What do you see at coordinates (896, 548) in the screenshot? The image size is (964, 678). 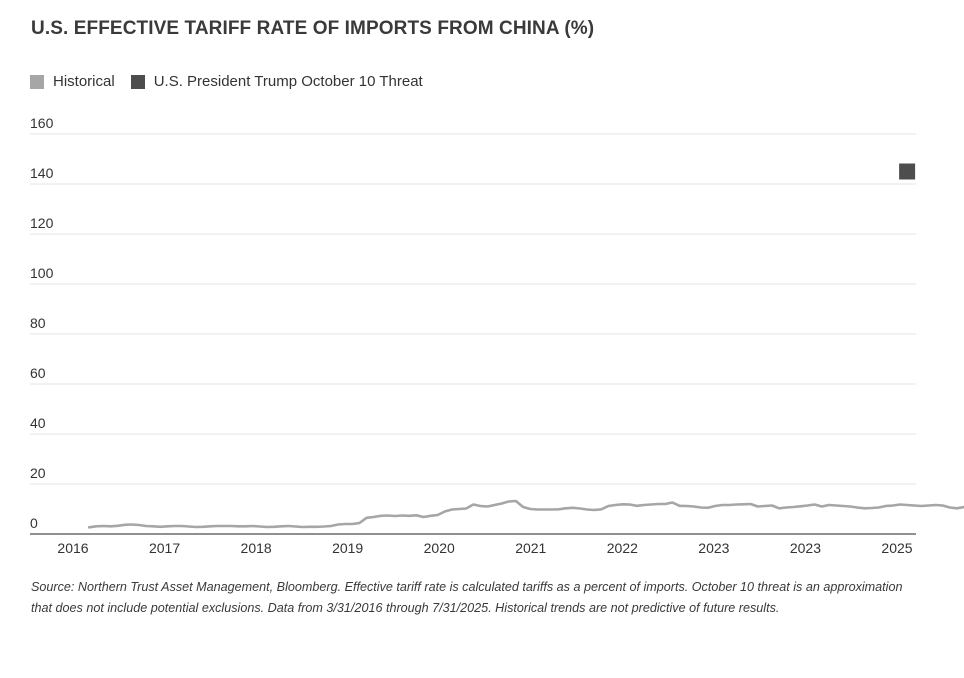 I see `x-tick-label: 2025` at bounding box center [896, 548].